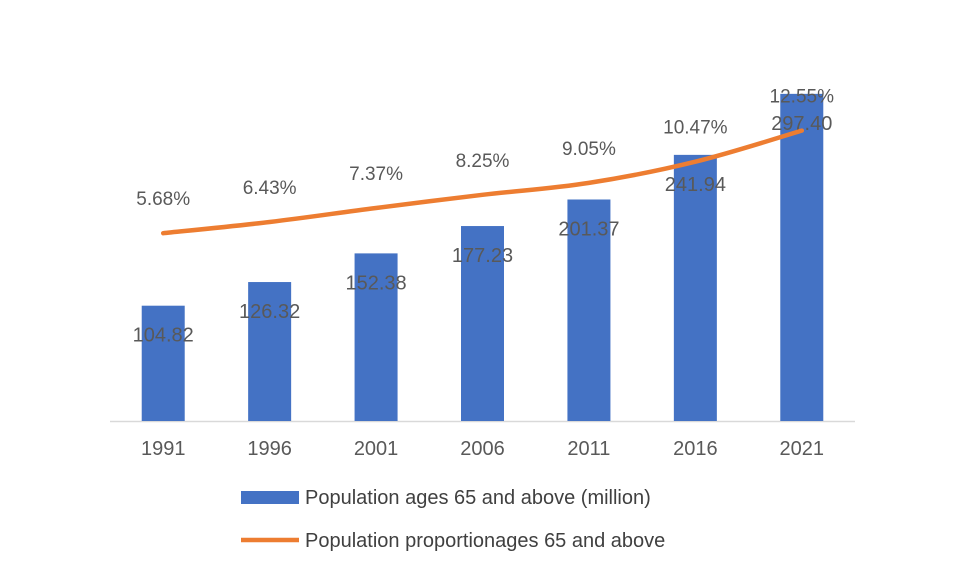  I want to click on x-tick-1991: 1991, so click(163, 449).